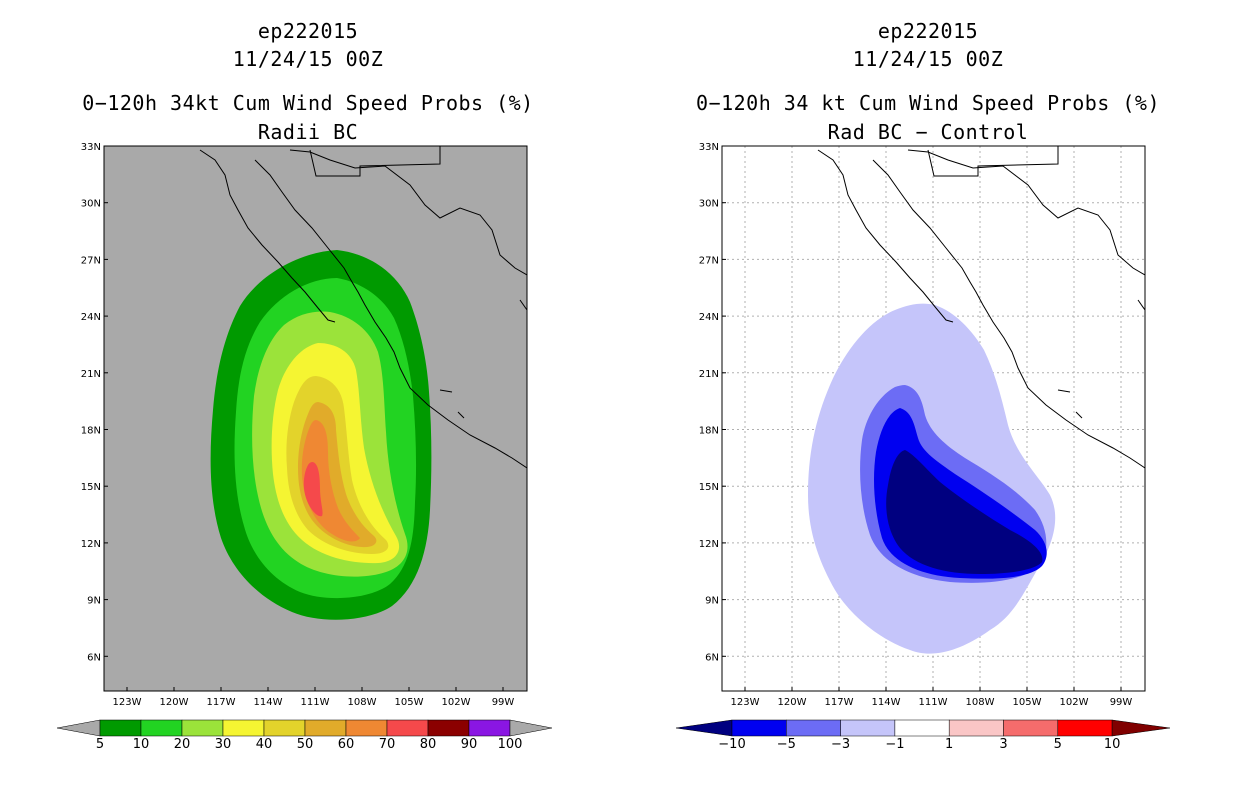  I want to click on left-datetime: 11/24/15 00Z, so click(308, 59).